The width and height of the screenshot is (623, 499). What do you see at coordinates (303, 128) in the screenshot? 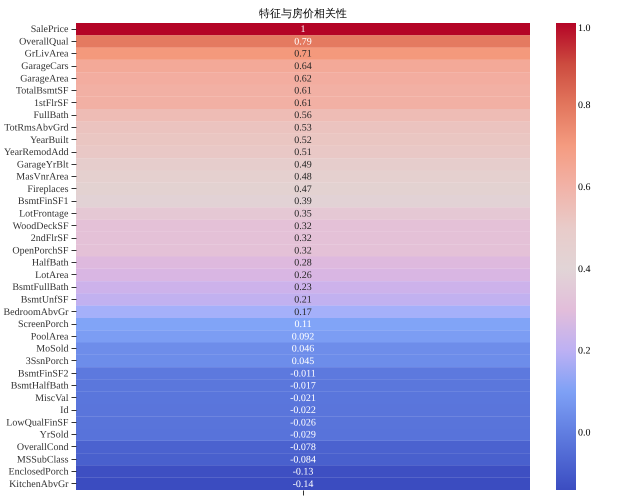
I see `data-label: 0.53` at bounding box center [303, 128].